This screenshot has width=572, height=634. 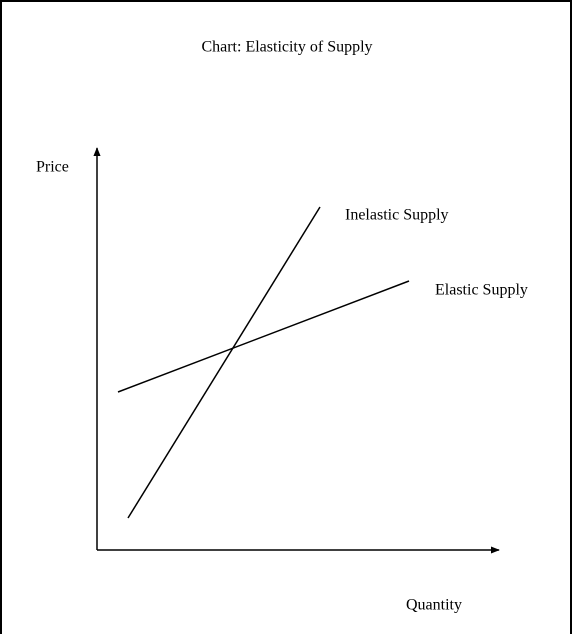 I want to click on title: Chart: Elasticity of Supply, so click(x=286, y=47).